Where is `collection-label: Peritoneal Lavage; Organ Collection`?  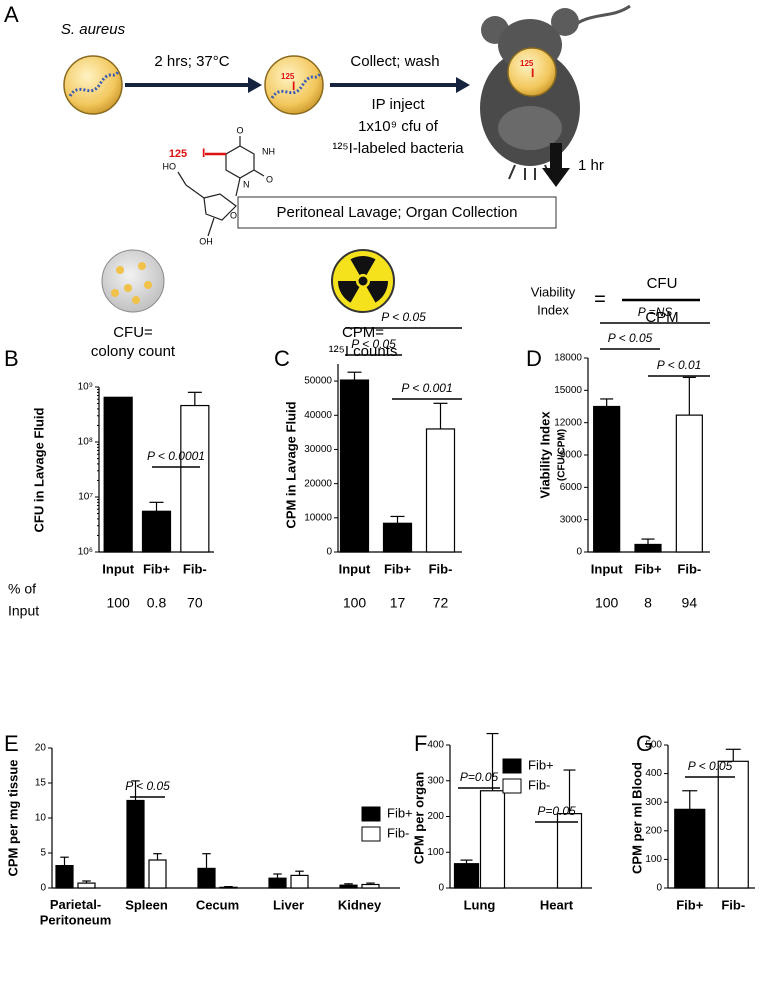
collection-label: Peritoneal Lavage; Organ Collection is located at coordinates (397, 212).